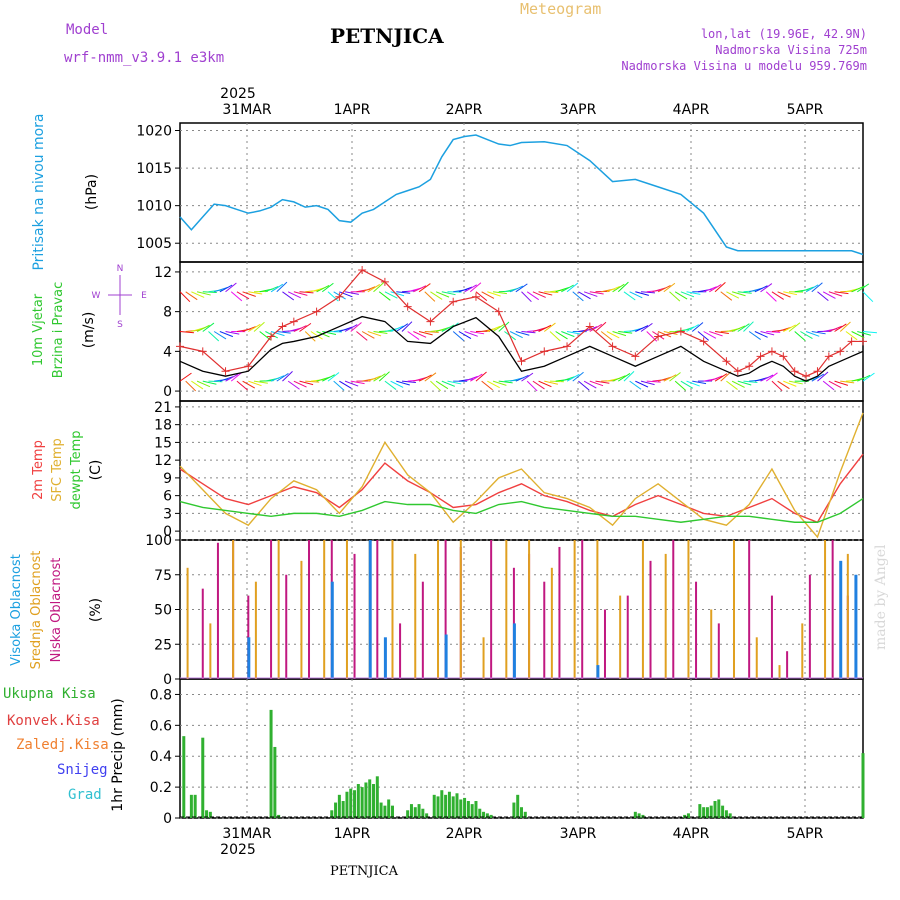 The image size is (900, 900). What do you see at coordinates (120, 269) in the screenshot?
I see `compass-n: N` at bounding box center [120, 269].